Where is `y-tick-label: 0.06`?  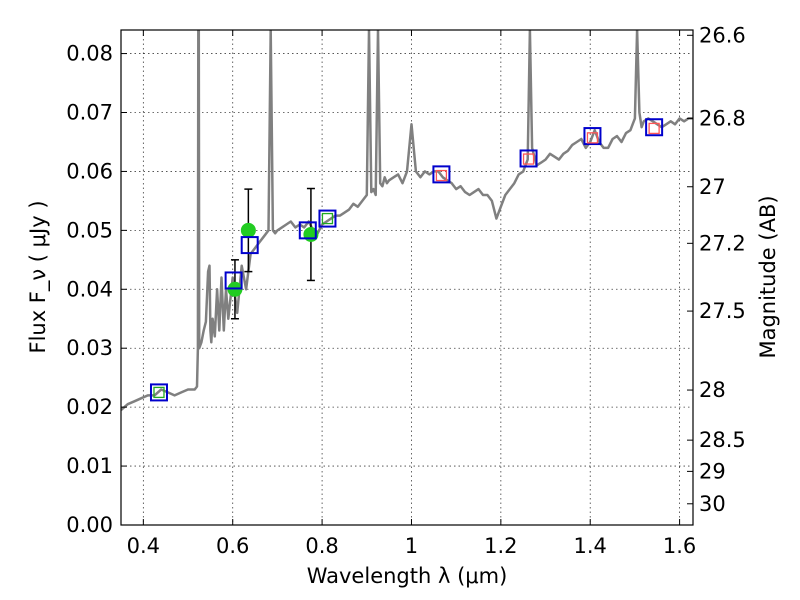
y-tick-label: 0.06 is located at coordinates (89, 171).